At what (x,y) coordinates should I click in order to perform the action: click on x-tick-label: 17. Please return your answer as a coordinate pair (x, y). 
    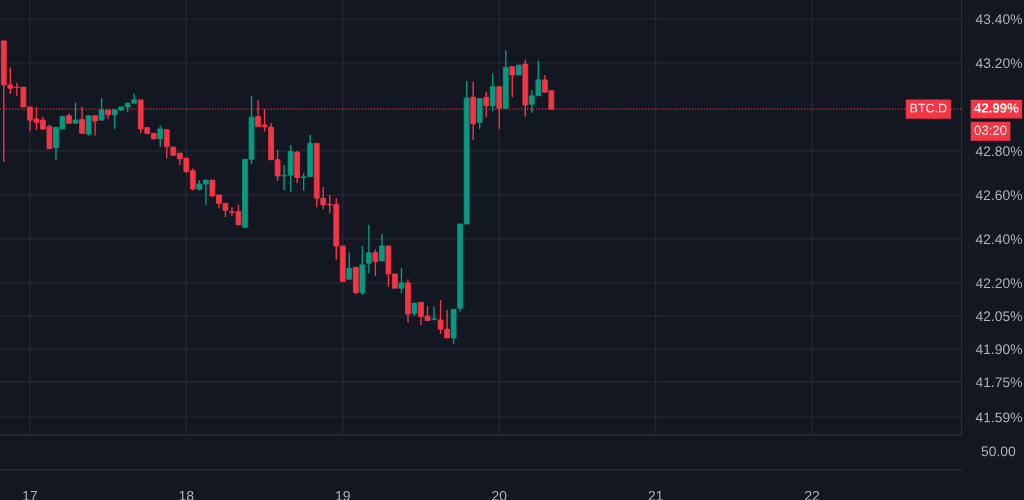
    Looking at the image, I should click on (30, 495).